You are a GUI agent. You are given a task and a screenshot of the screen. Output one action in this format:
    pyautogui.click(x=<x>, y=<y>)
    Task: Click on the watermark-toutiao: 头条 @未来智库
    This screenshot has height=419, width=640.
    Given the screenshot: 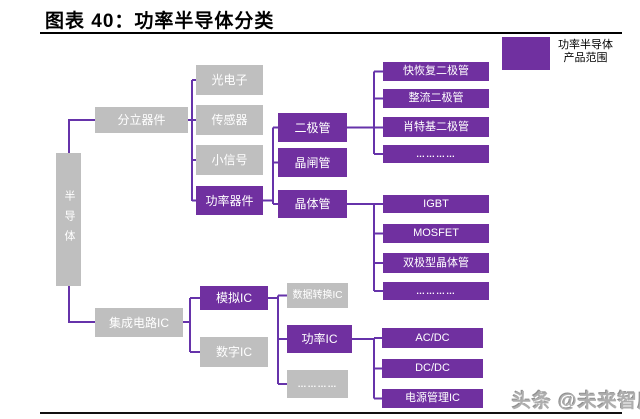 What is the action you would take?
    pyautogui.click(x=576, y=401)
    